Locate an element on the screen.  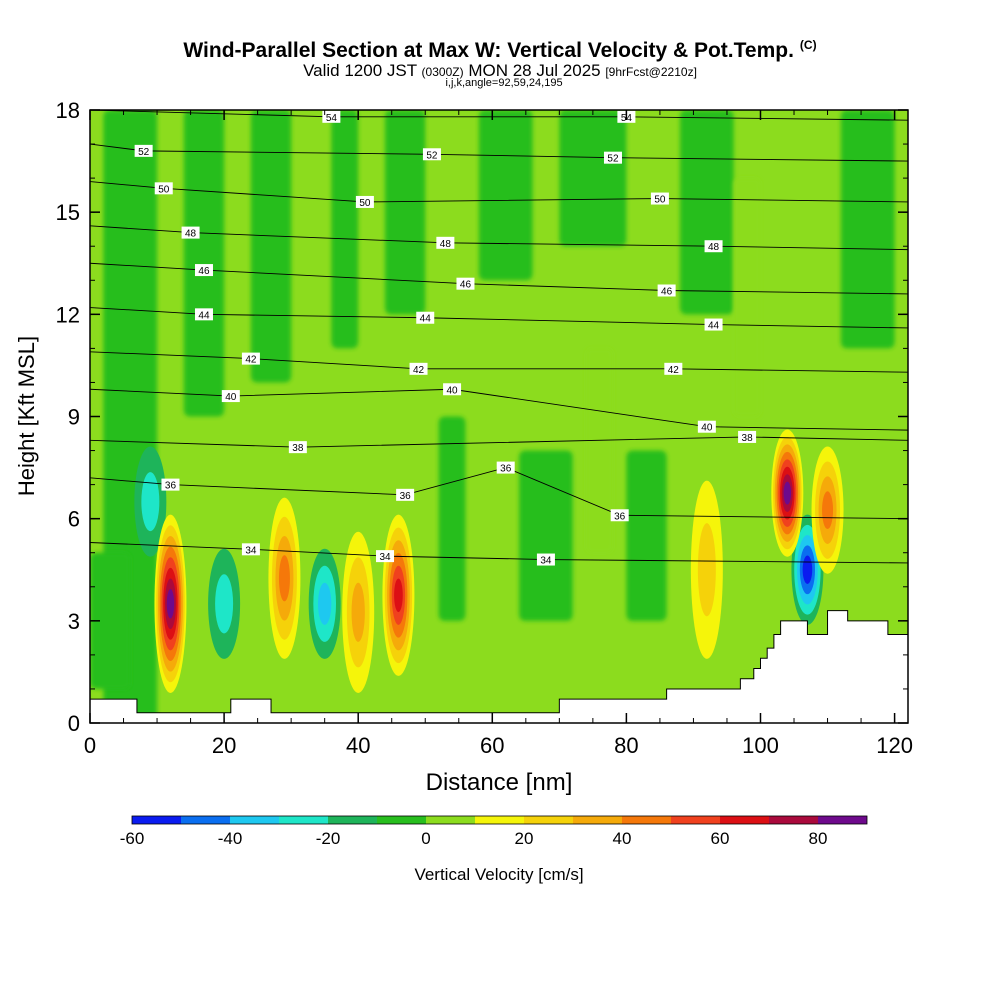
colorbar: -60 -40 -20 0 20 40 60 80 is located at coordinates (494, 831).